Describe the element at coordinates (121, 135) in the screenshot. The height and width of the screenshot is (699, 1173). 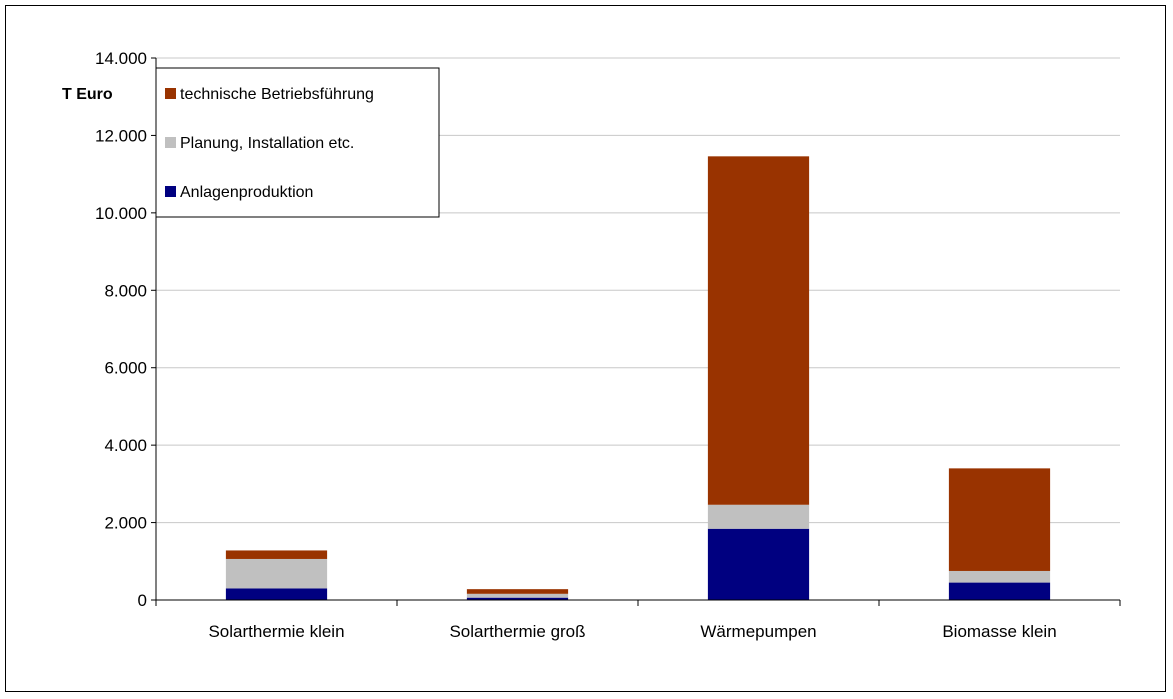
I see `y-tick-label: 12.000` at that location.